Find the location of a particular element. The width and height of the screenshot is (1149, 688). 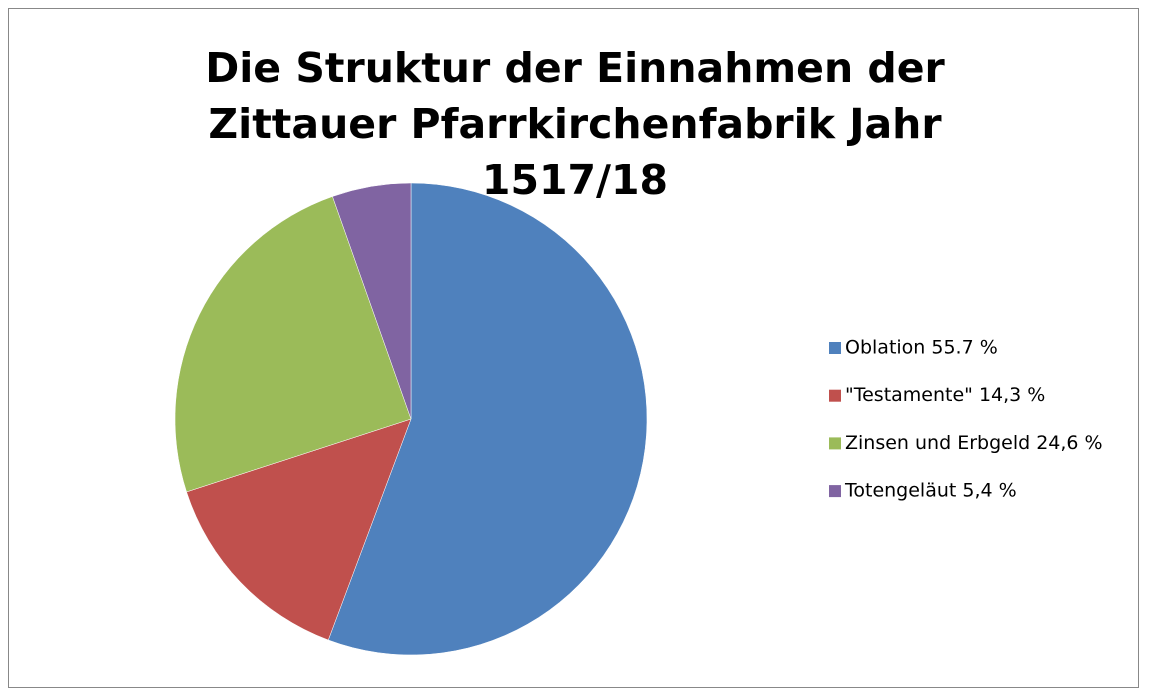

legend-label: Totengeläut 5,4 % is located at coordinates (930, 491).